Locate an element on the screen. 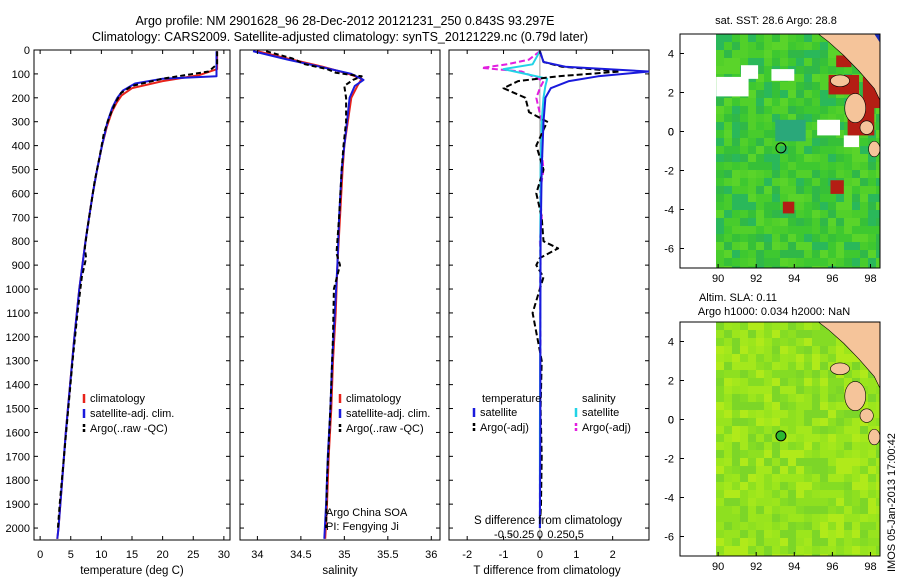 This screenshot has height=580, width=900. sla-map-frame is located at coordinates (780, 439).